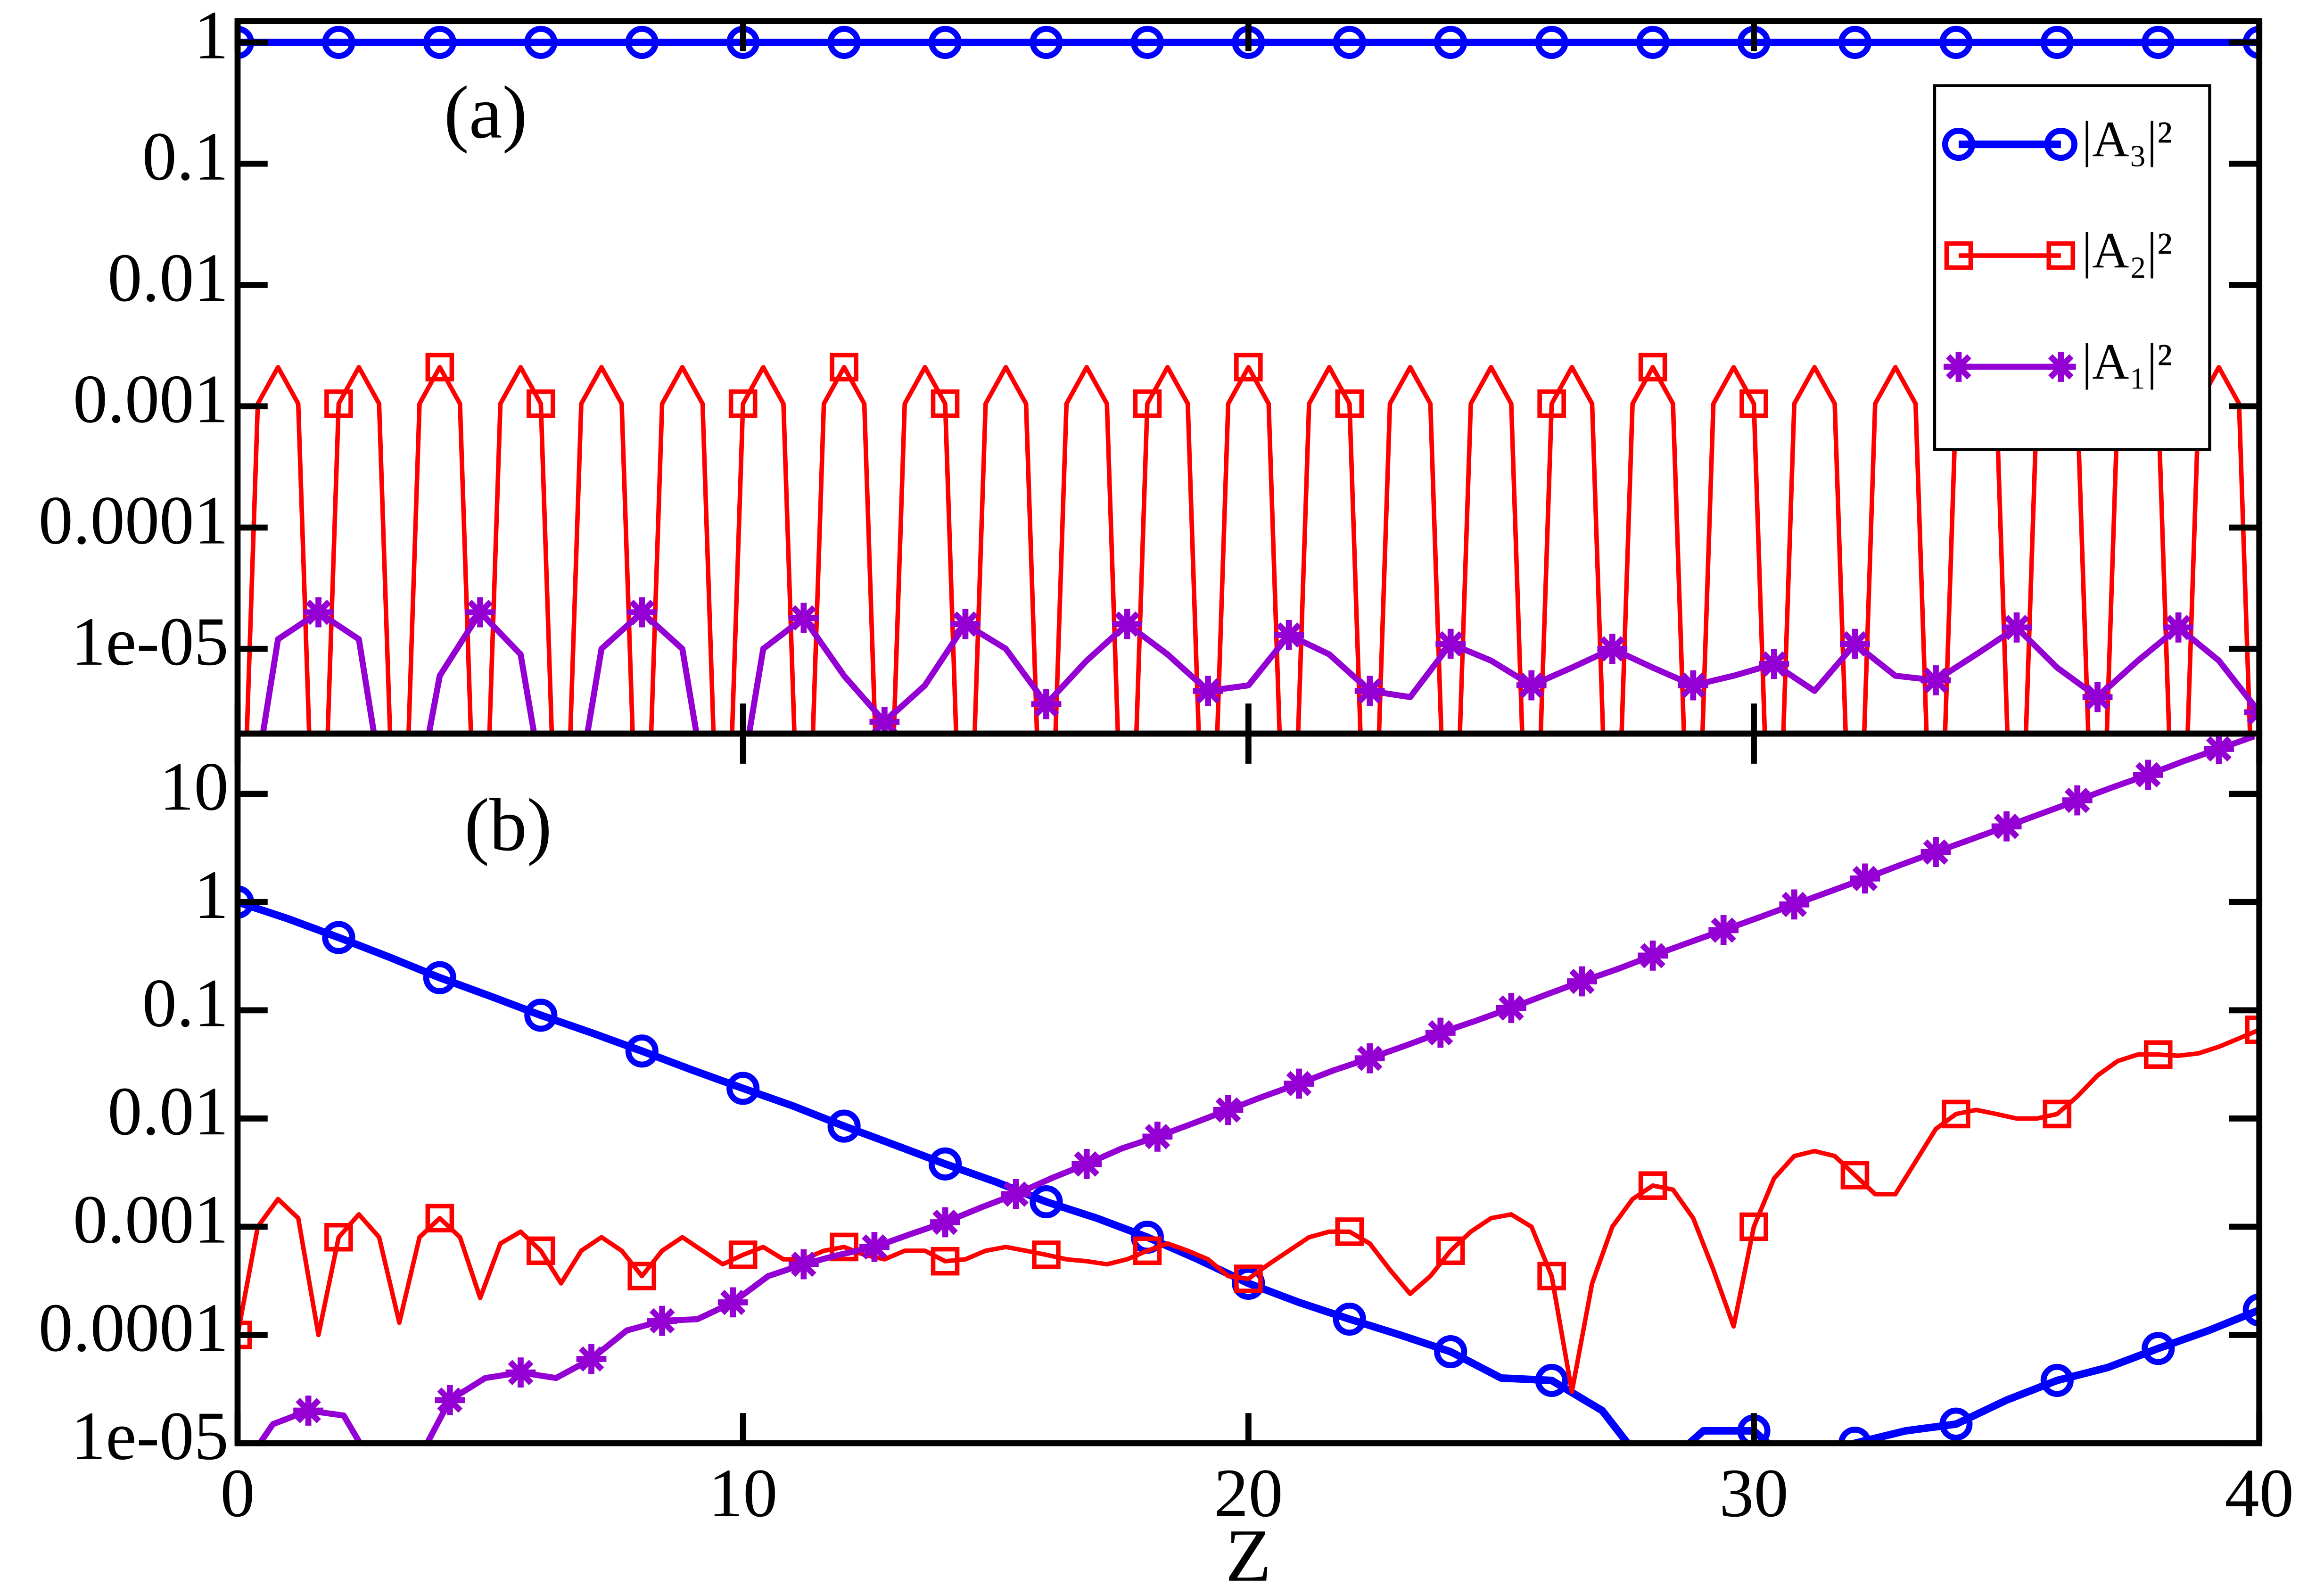 This screenshot has width=2324, height=1586. What do you see at coordinates (1249, 1492) in the screenshot?
I see `x-tick-label: 20` at bounding box center [1249, 1492].